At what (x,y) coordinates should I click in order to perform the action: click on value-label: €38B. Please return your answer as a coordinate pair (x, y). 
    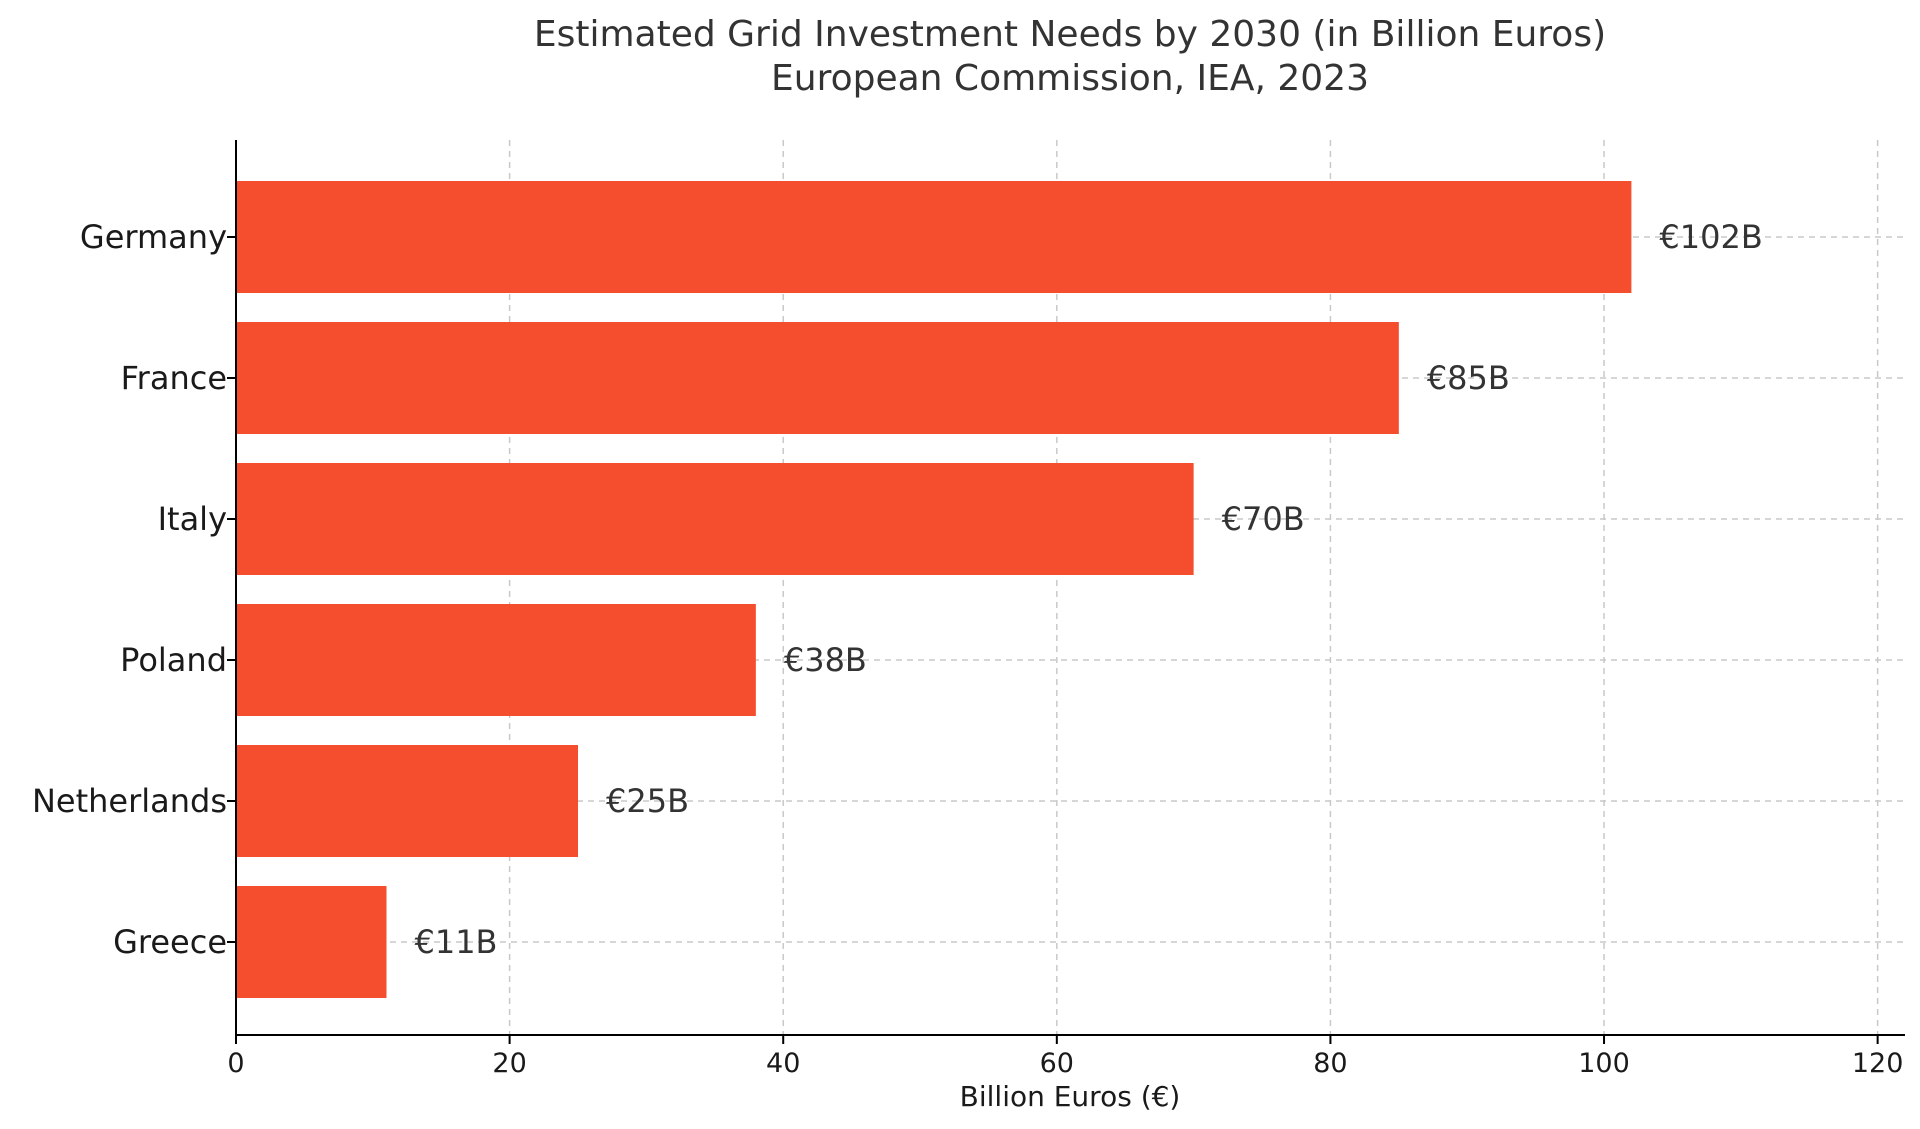
    Looking at the image, I should click on (825, 660).